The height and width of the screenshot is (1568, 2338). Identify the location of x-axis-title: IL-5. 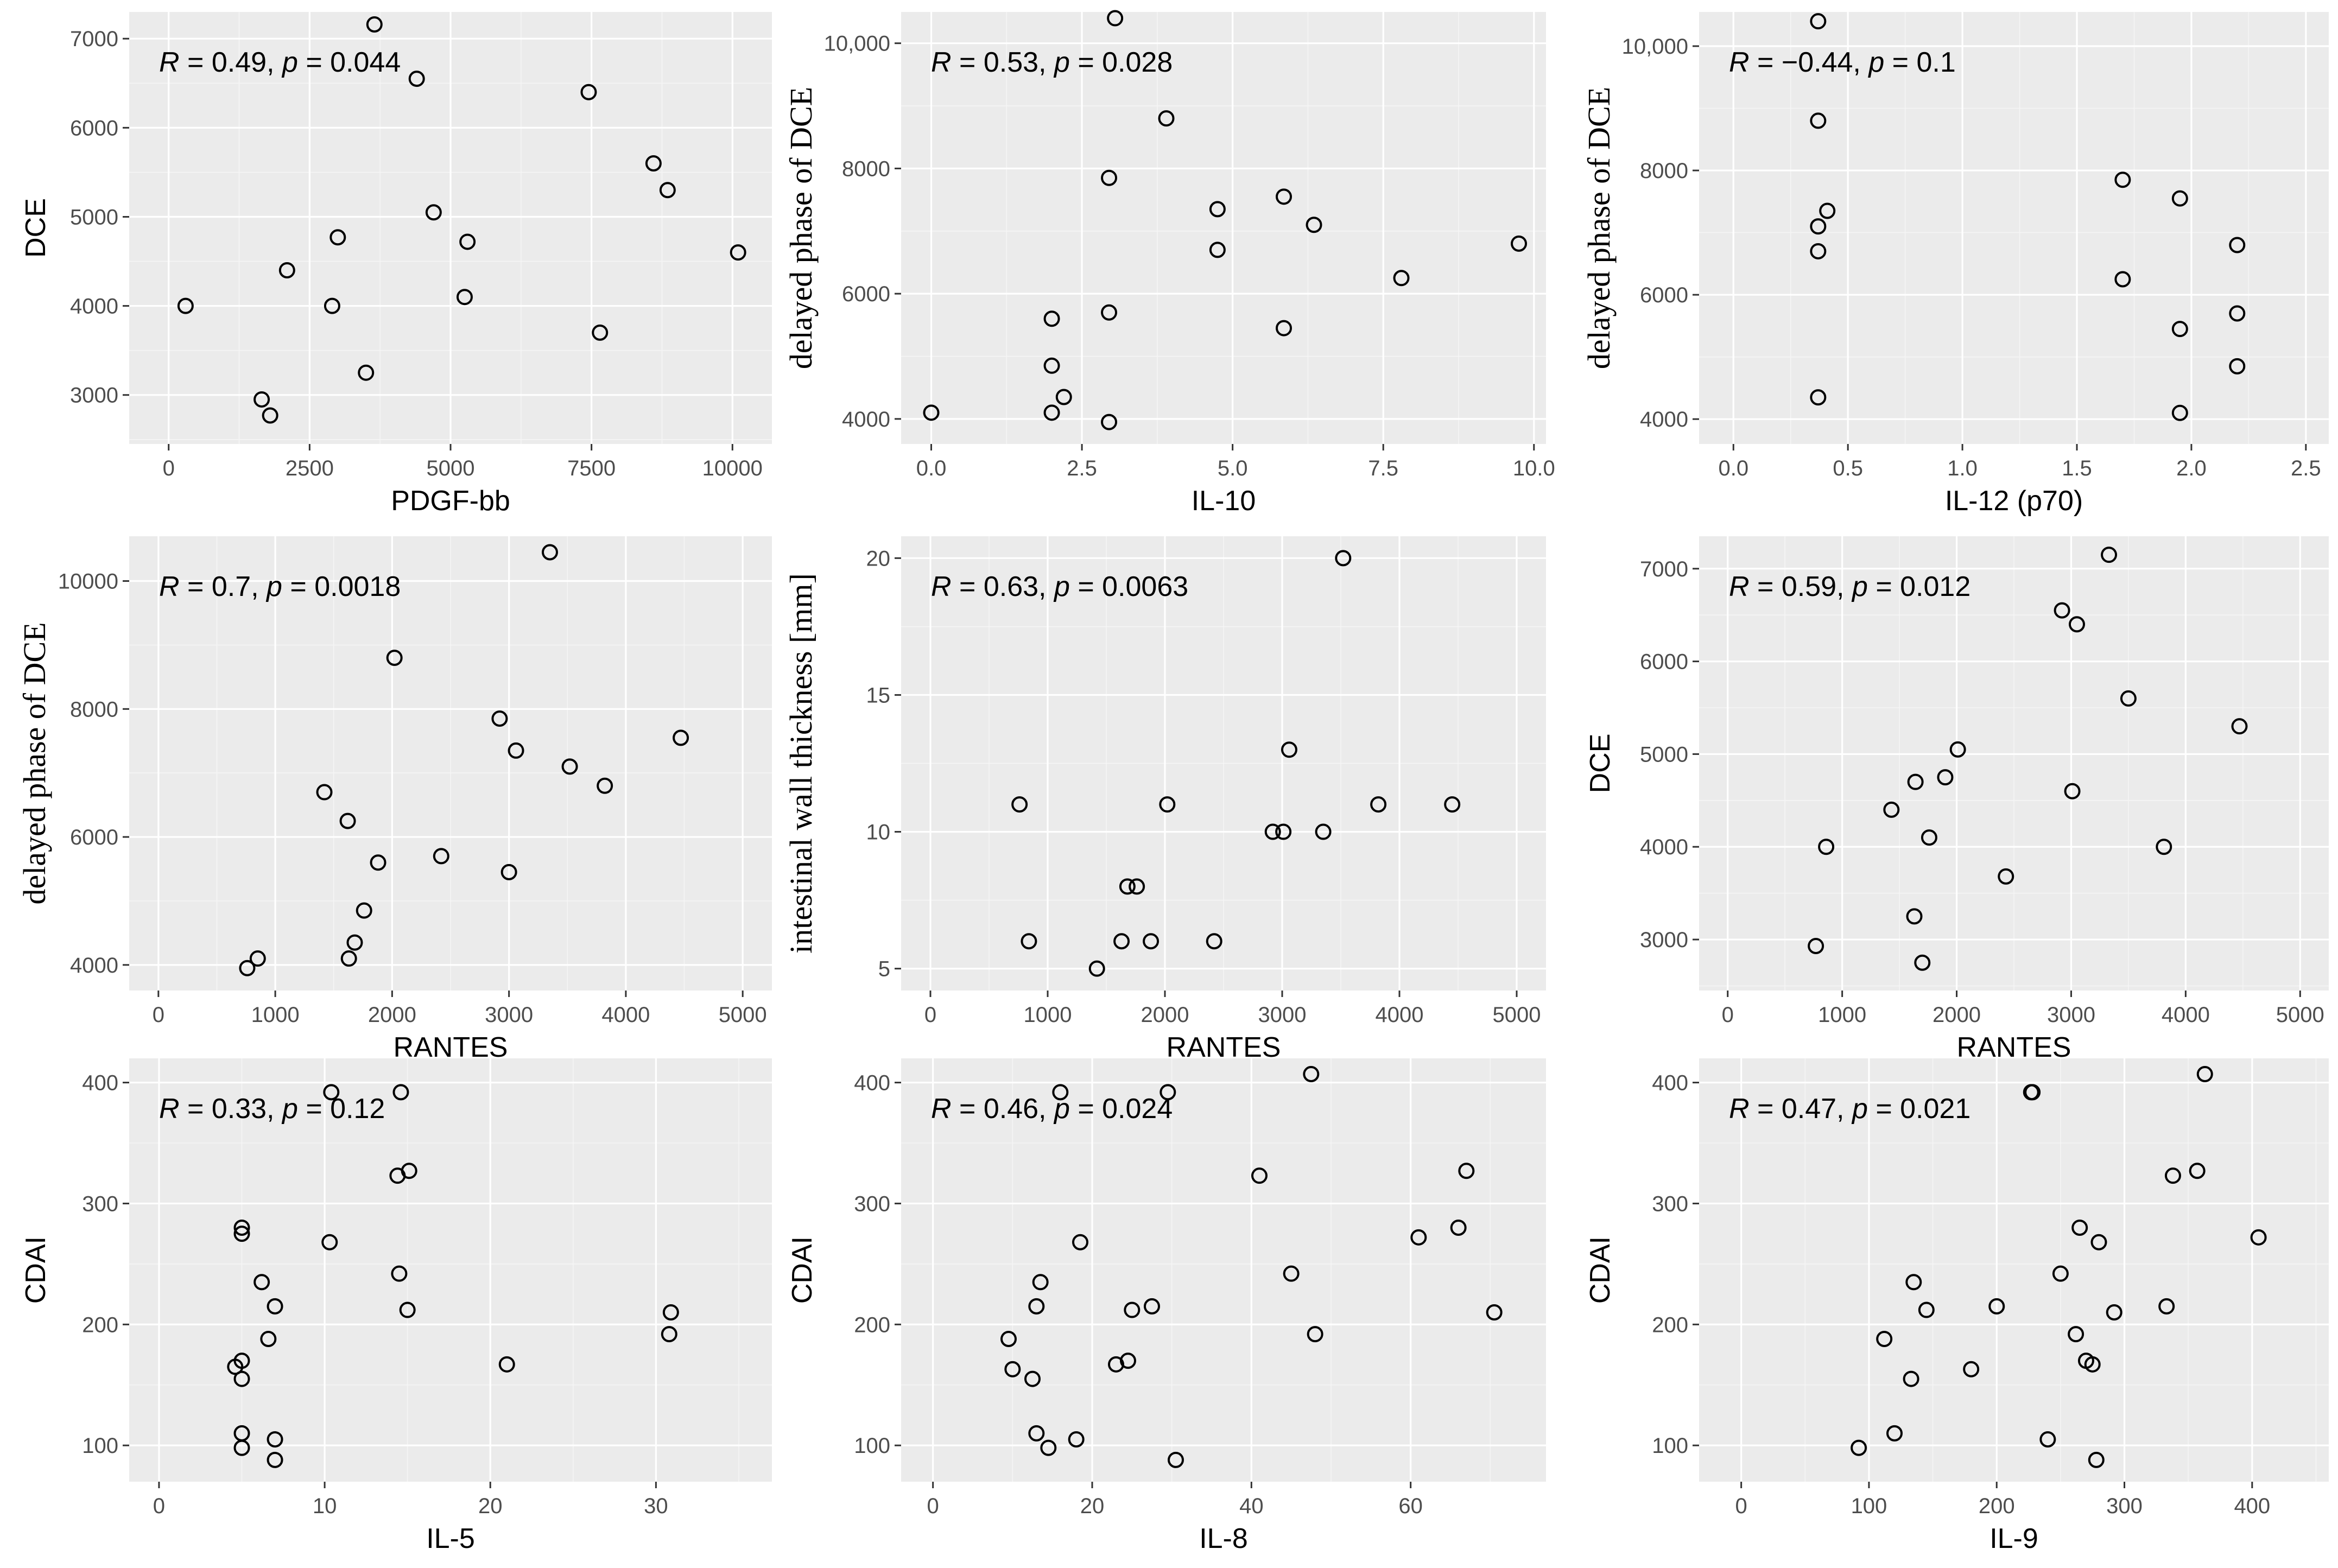
(450, 1538).